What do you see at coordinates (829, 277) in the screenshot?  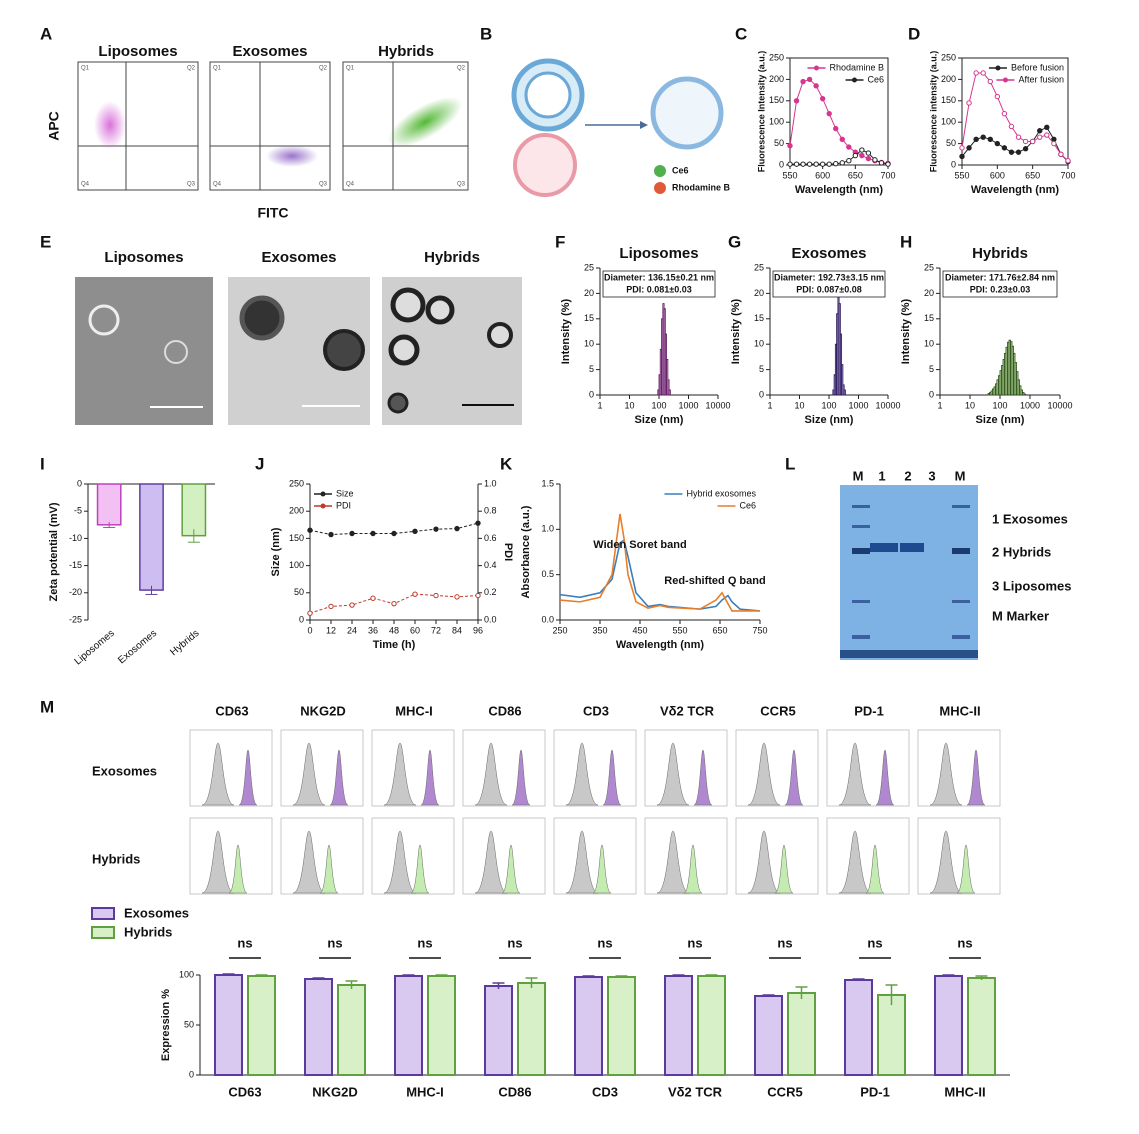 I see `annotation: Diameter: 192.73±3.15 nm` at bounding box center [829, 277].